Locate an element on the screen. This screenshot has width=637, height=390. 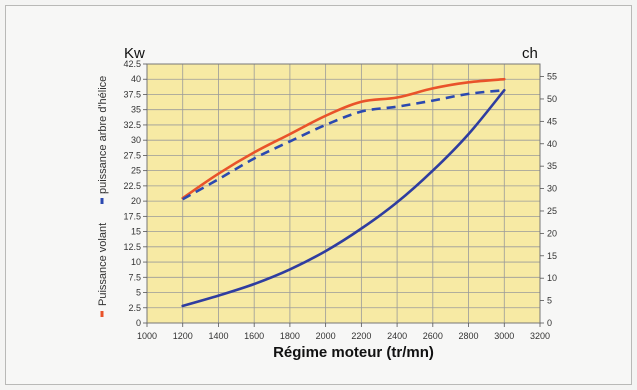
x-tick-label: 3200 is located at coordinates (540, 336).